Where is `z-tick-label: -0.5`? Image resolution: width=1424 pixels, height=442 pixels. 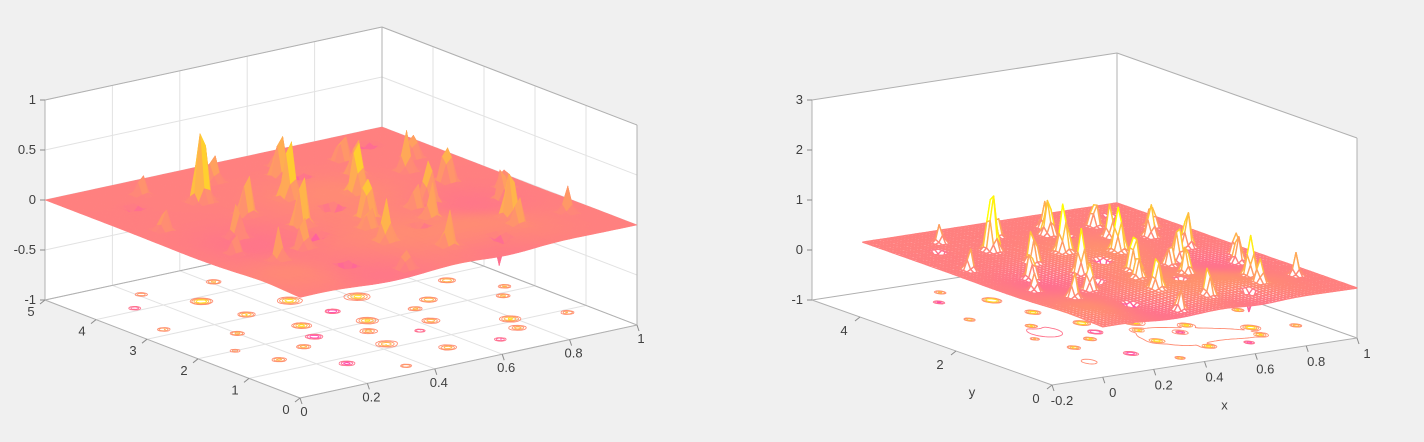 z-tick-label: -0.5 is located at coordinates (25, 249).